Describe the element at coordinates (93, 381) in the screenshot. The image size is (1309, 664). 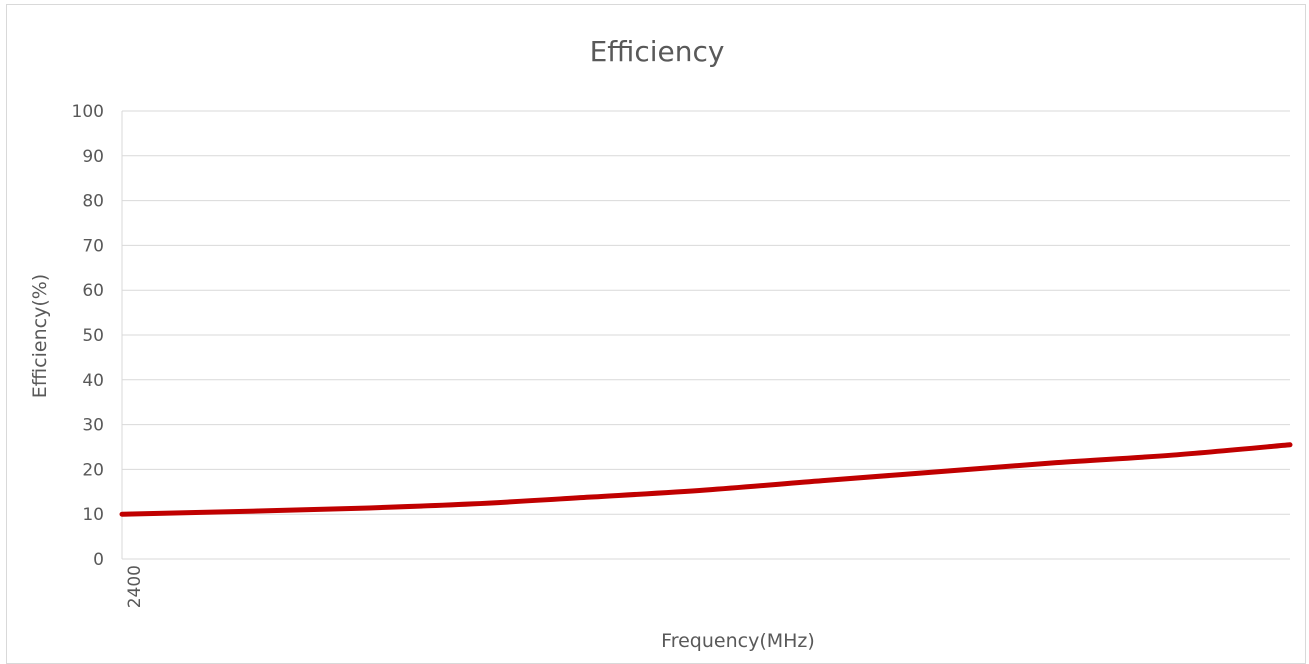
I see `y-tick-label: 40` at that location.